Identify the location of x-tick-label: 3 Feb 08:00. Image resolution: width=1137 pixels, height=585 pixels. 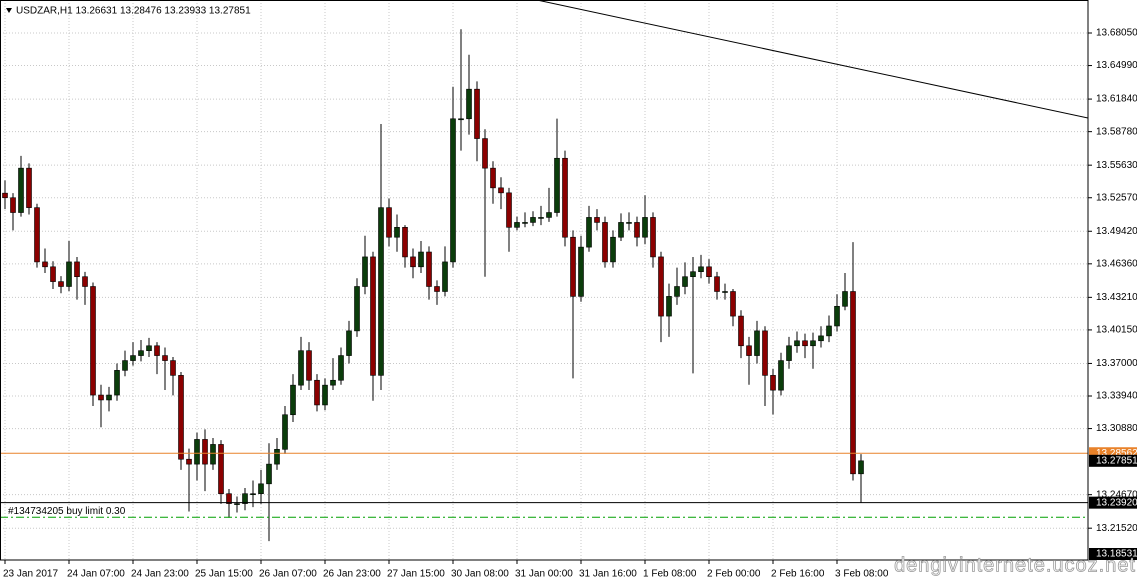
(862, 574).